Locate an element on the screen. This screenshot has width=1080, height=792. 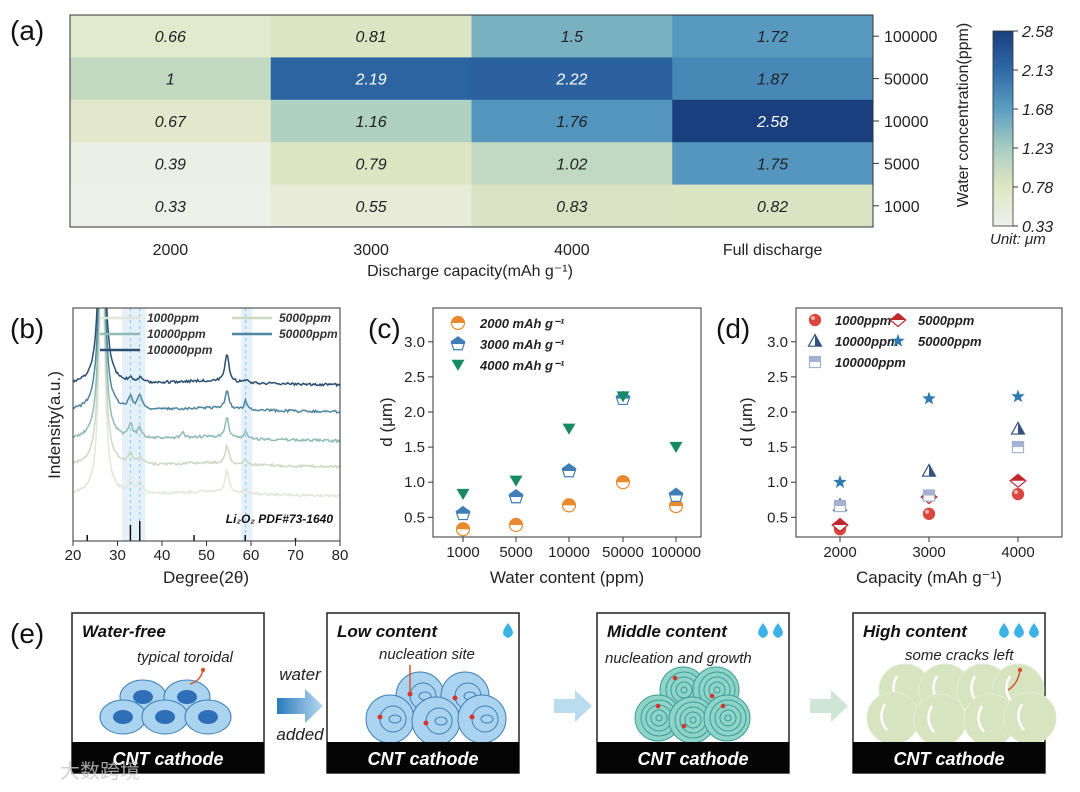
colorbar-tick-label: 1.68 is located at coordinates (1037, 110).